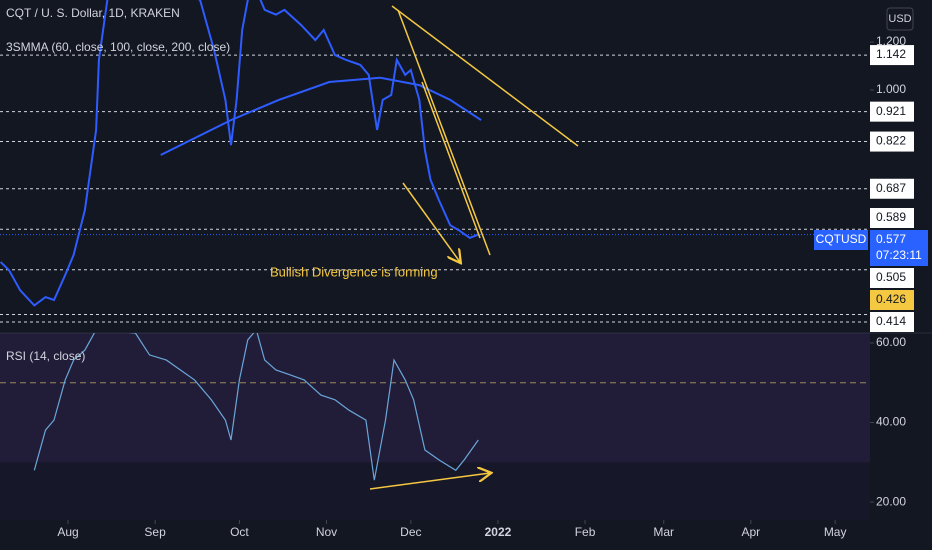  Describe the element at coordinates (891, 41) in the screenshot. I see `y-tick-label: 1.200` at that location.